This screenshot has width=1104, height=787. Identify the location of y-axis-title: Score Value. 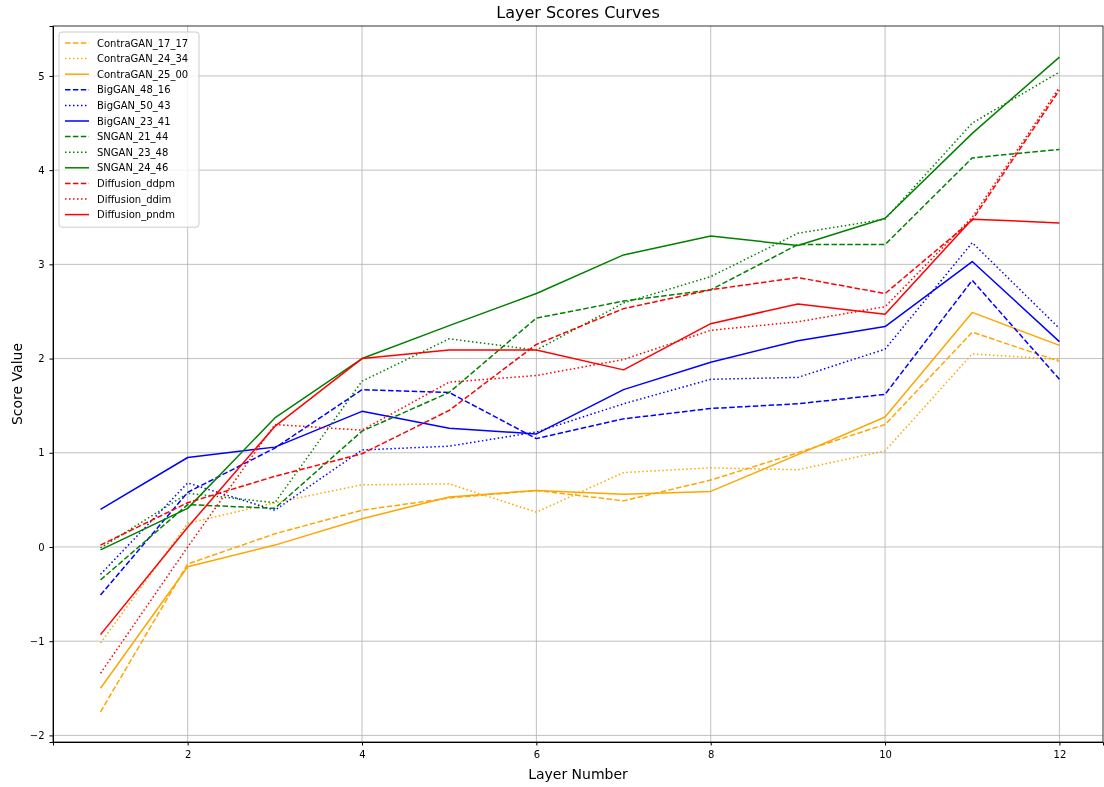
(17, 384).